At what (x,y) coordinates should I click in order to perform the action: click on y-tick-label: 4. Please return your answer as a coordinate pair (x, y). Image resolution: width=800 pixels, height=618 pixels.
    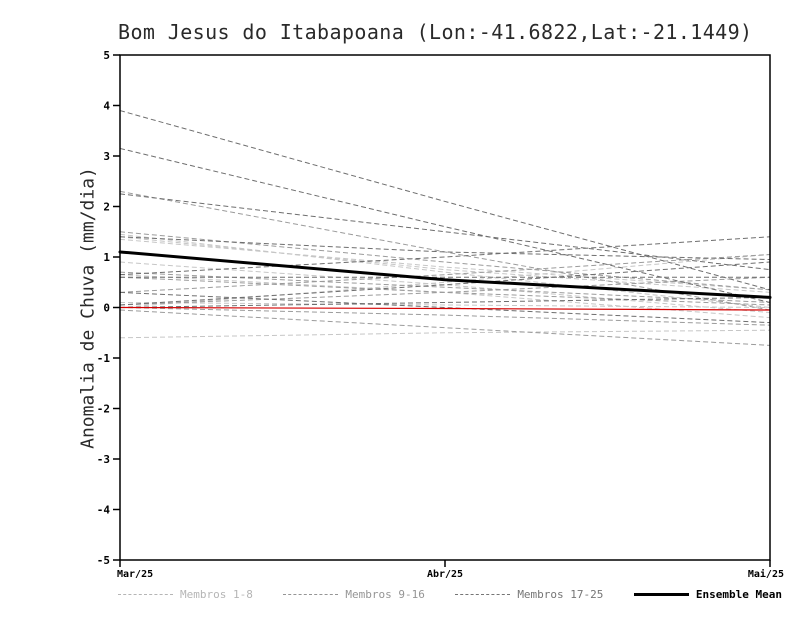
    Looking at the image, I should click on (106, 106).